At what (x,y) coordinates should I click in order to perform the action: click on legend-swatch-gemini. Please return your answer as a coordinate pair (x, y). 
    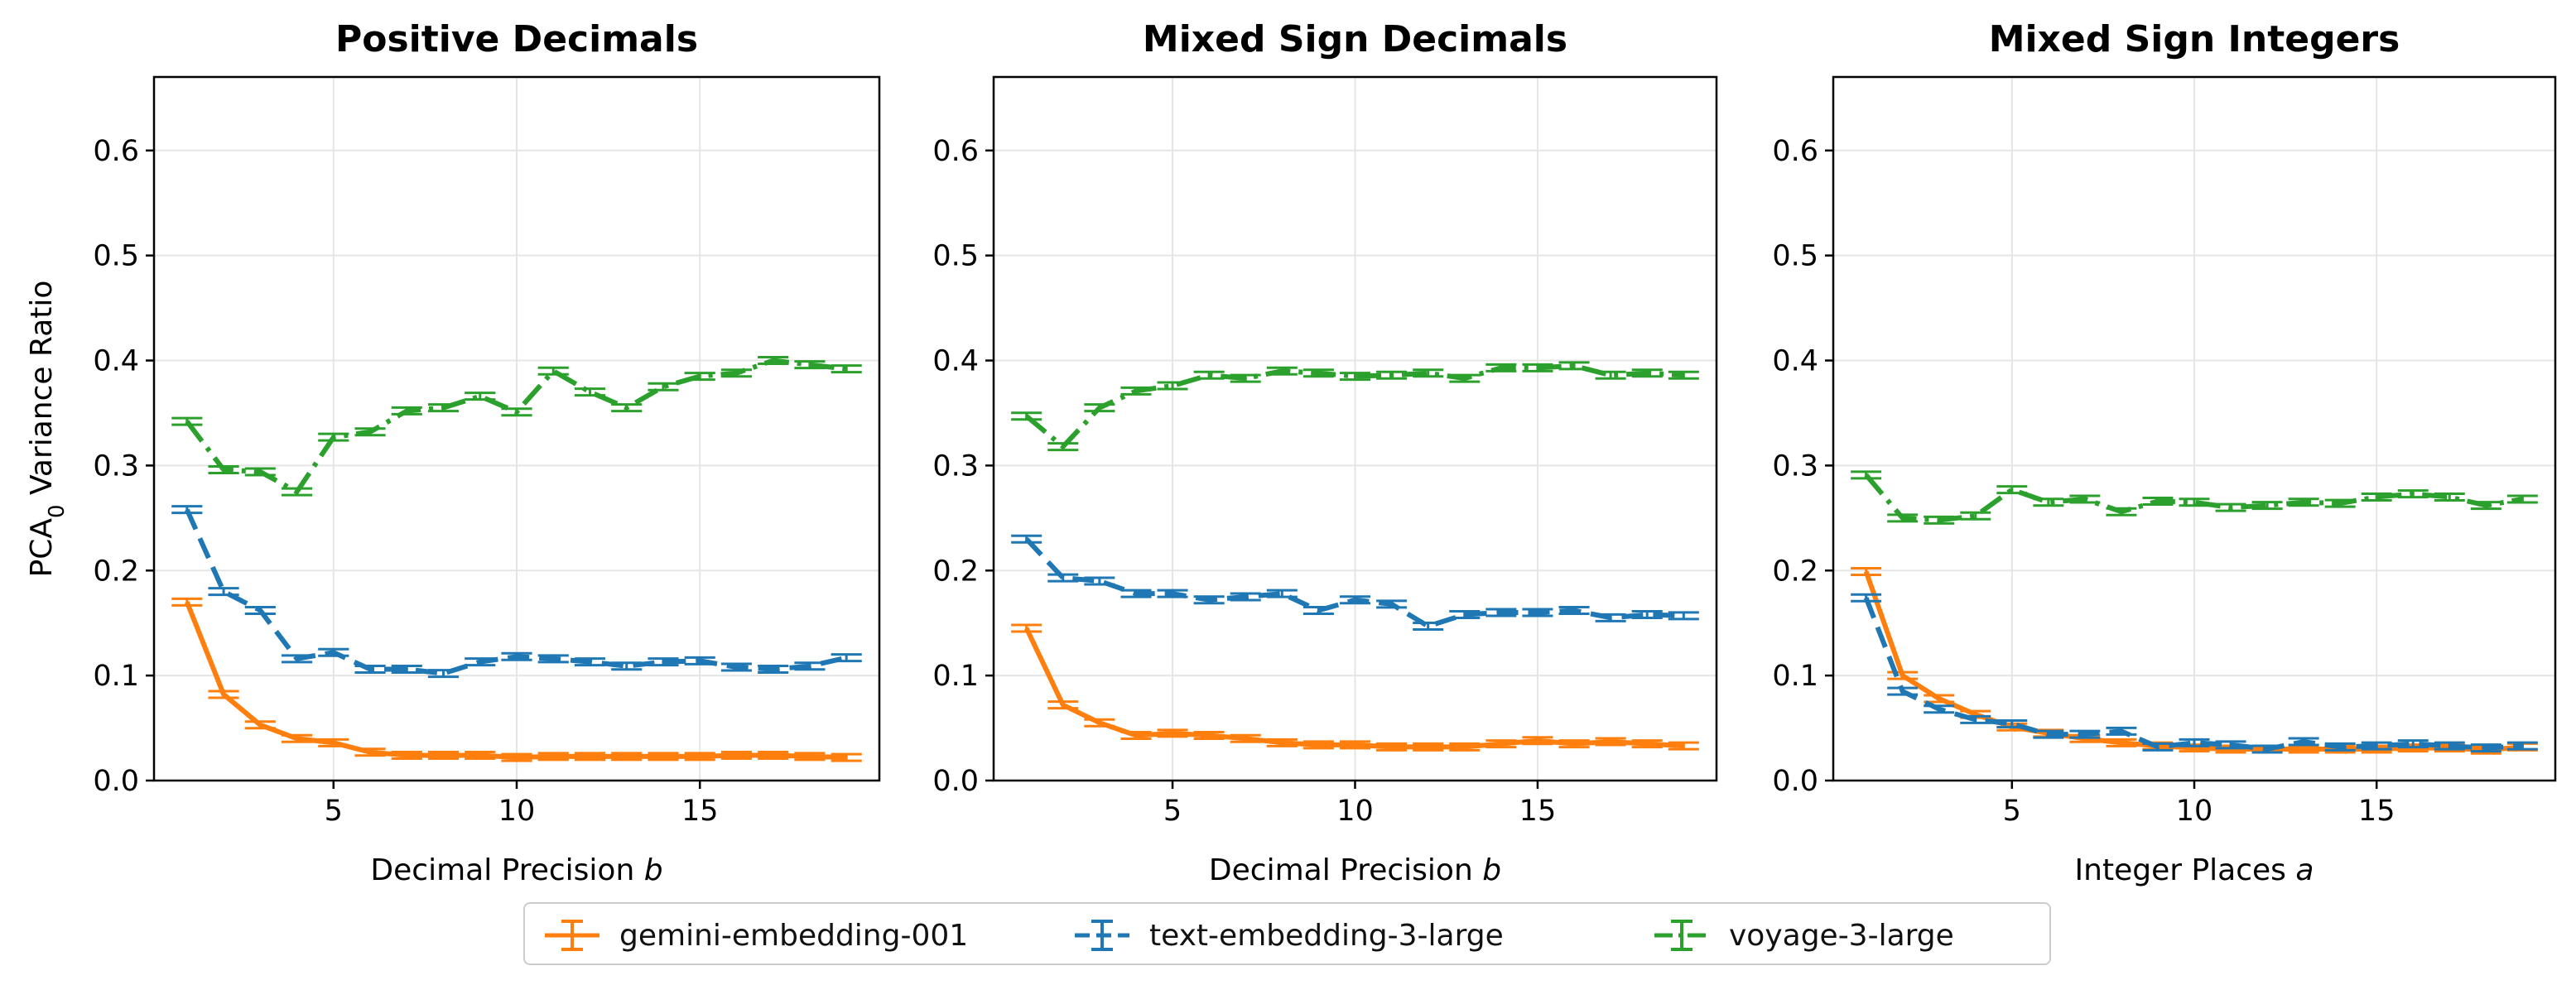
    Looking at the image, I should click on (572, 935).